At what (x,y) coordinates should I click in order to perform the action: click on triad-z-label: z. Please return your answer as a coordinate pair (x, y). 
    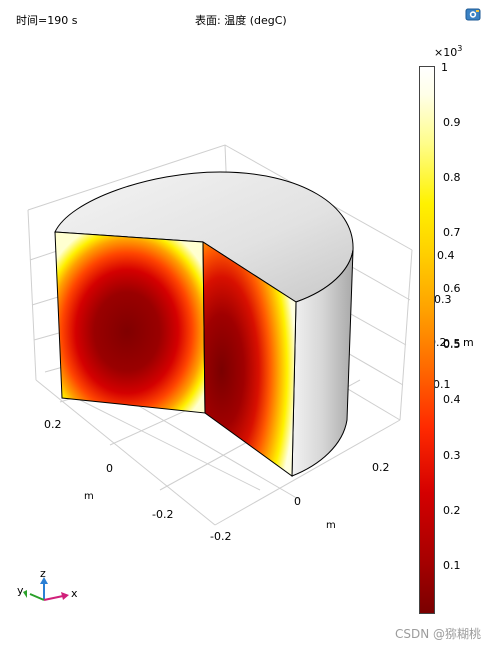
    Looking at the image, I should click on (43, 573).